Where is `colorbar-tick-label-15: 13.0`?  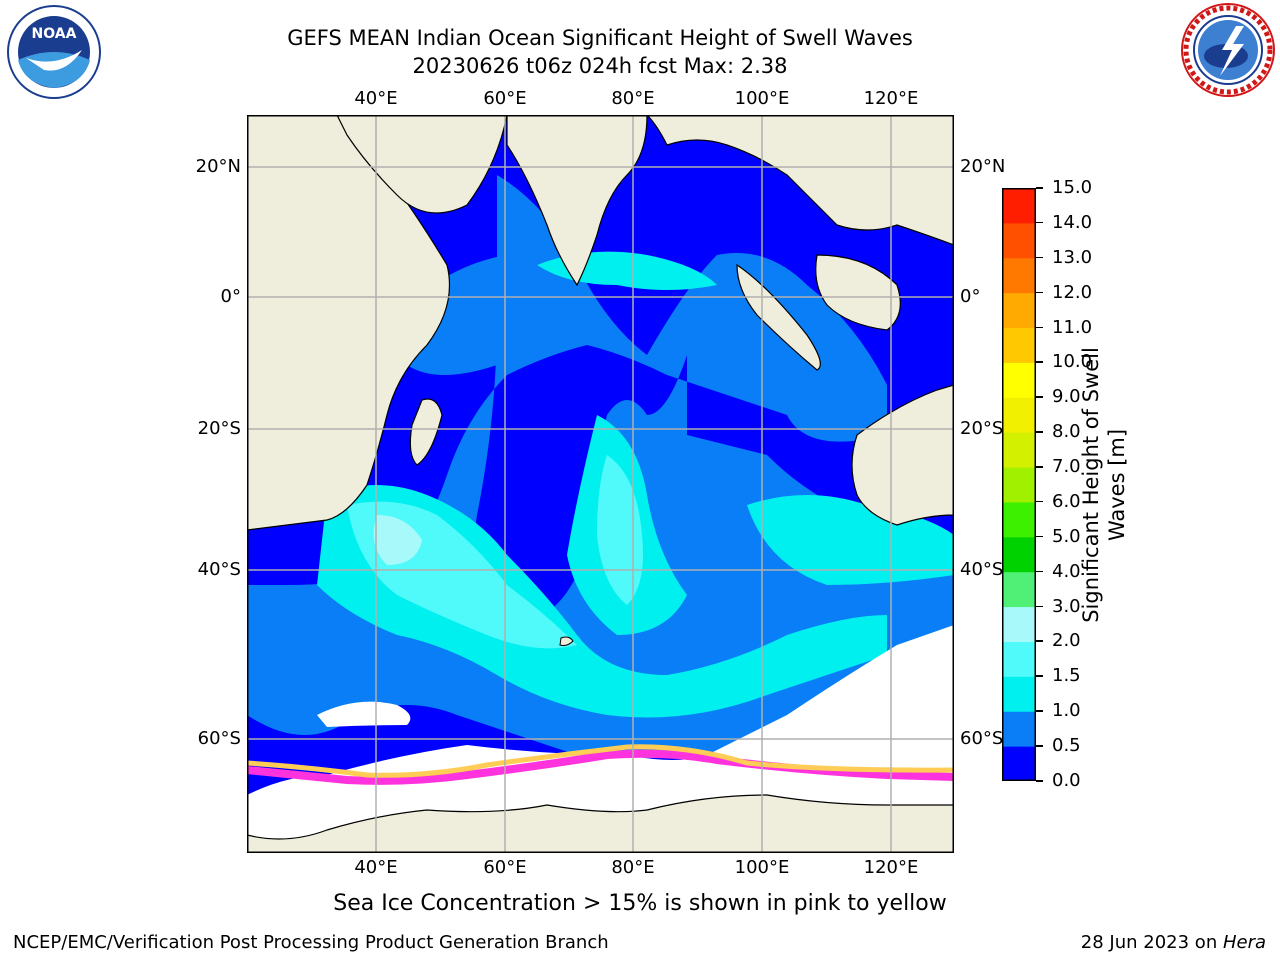 colorbar-tick-label-15: 13.0 is located at coordinates (1072, 257).